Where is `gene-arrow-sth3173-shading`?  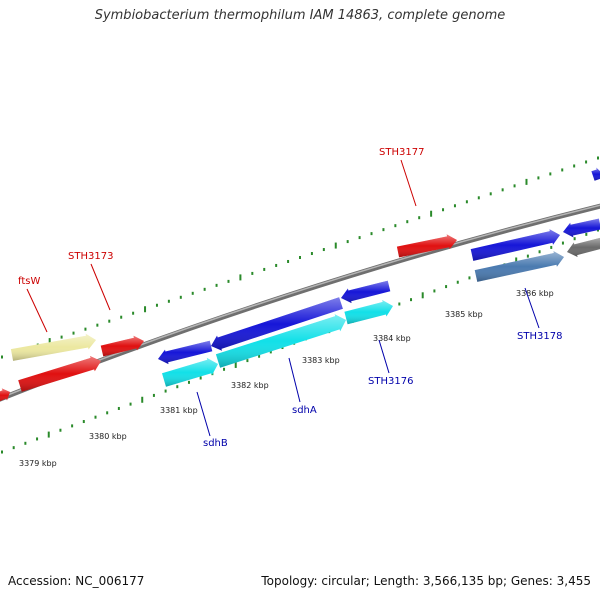 gene-arrow-sth3173-shading is located at coordinates (122, 346).